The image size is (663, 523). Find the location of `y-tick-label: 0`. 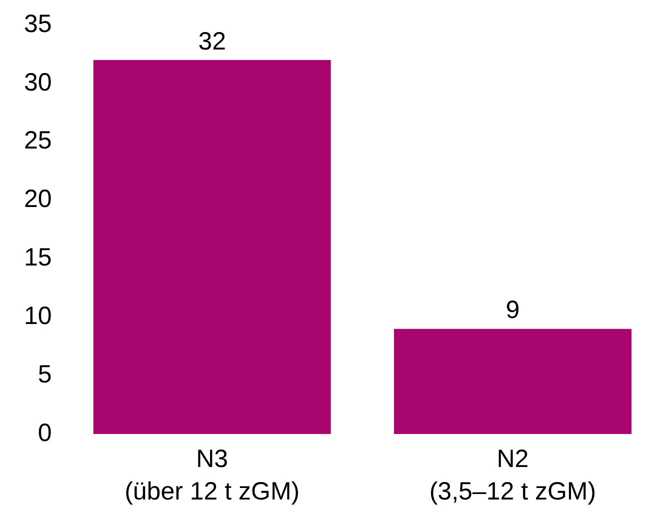

y-tick-label: 0 is located at coordinates (45, 432).